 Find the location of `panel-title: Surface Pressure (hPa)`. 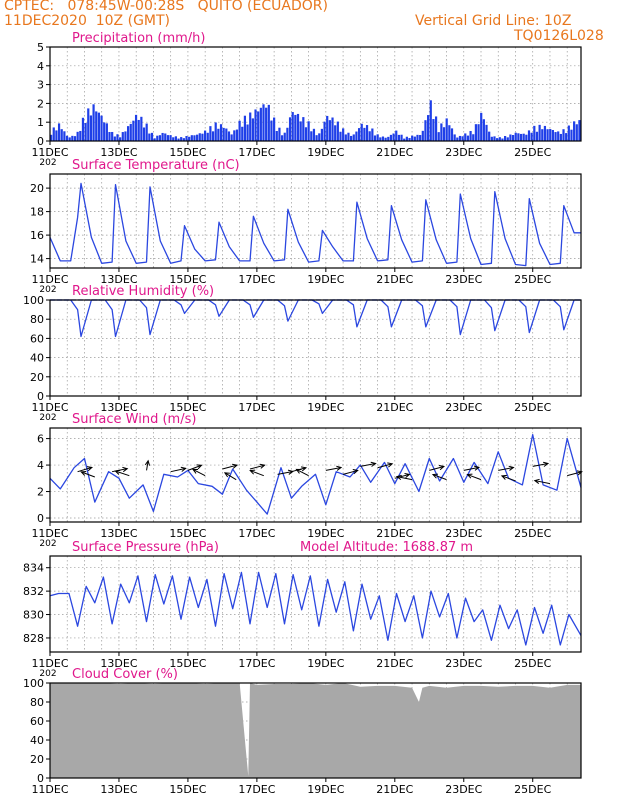

panel-title: Surface Pressure (hPa) is located at coordinates (145, 547).